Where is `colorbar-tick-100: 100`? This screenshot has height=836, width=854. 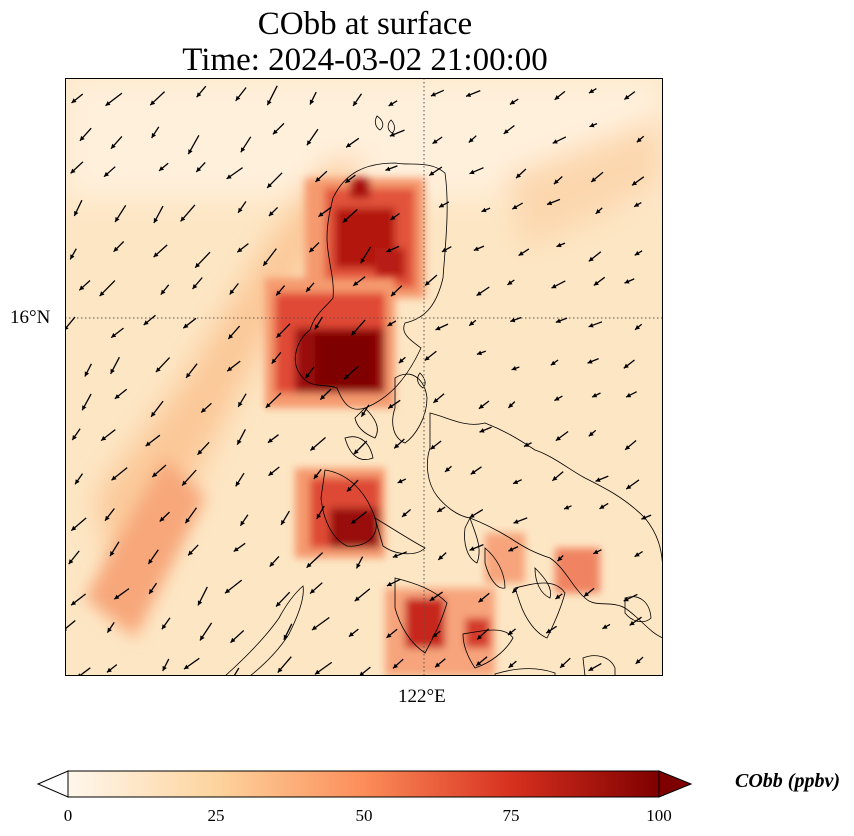 colorbar-tick-100: 100 is located at coordinates (659, 815).